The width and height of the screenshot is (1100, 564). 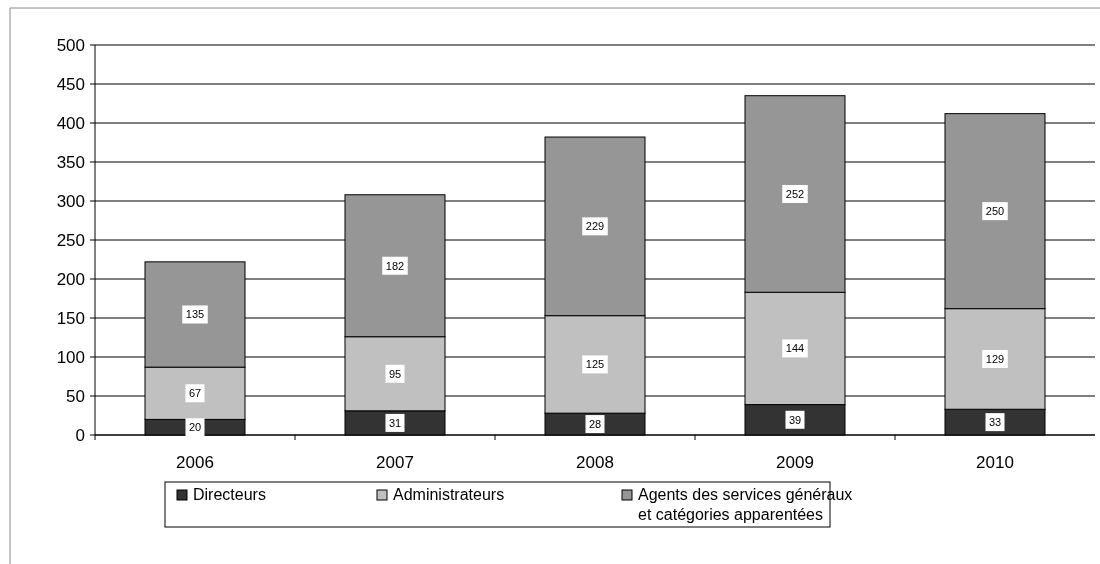 I want to click on y-tick-label: 200, so click(x=70, y=279).